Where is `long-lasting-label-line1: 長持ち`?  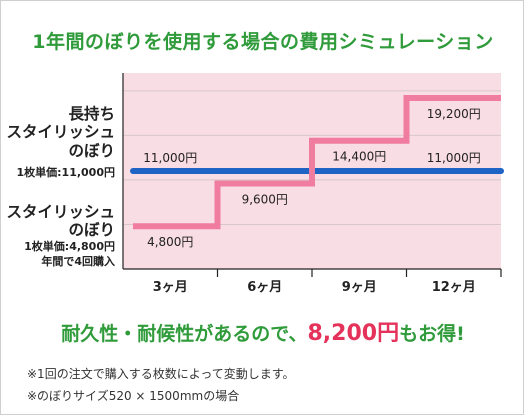 long-lasting-label-line1: 長持ち is located at coordinates (91, 114).